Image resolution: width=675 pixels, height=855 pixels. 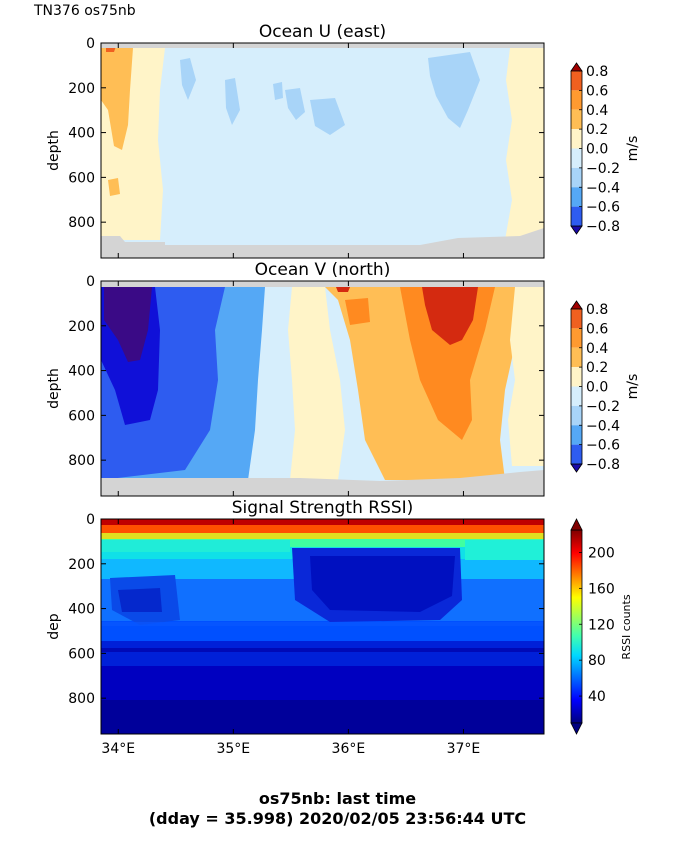 I want to click on colorbar-tick-label: 80, so click(x=597, y=661).